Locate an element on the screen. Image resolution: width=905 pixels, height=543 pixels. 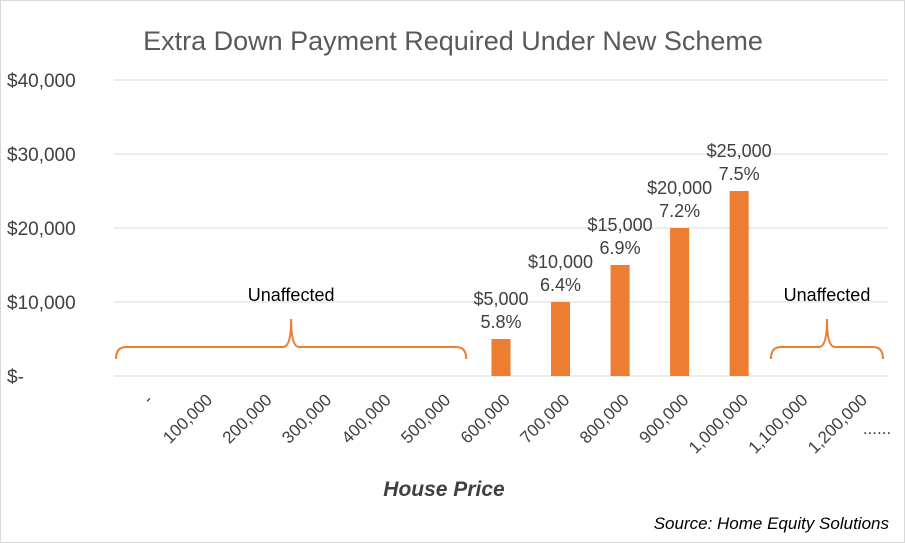
data-label-percent: 6.9% is located at coordinates (620, 248).